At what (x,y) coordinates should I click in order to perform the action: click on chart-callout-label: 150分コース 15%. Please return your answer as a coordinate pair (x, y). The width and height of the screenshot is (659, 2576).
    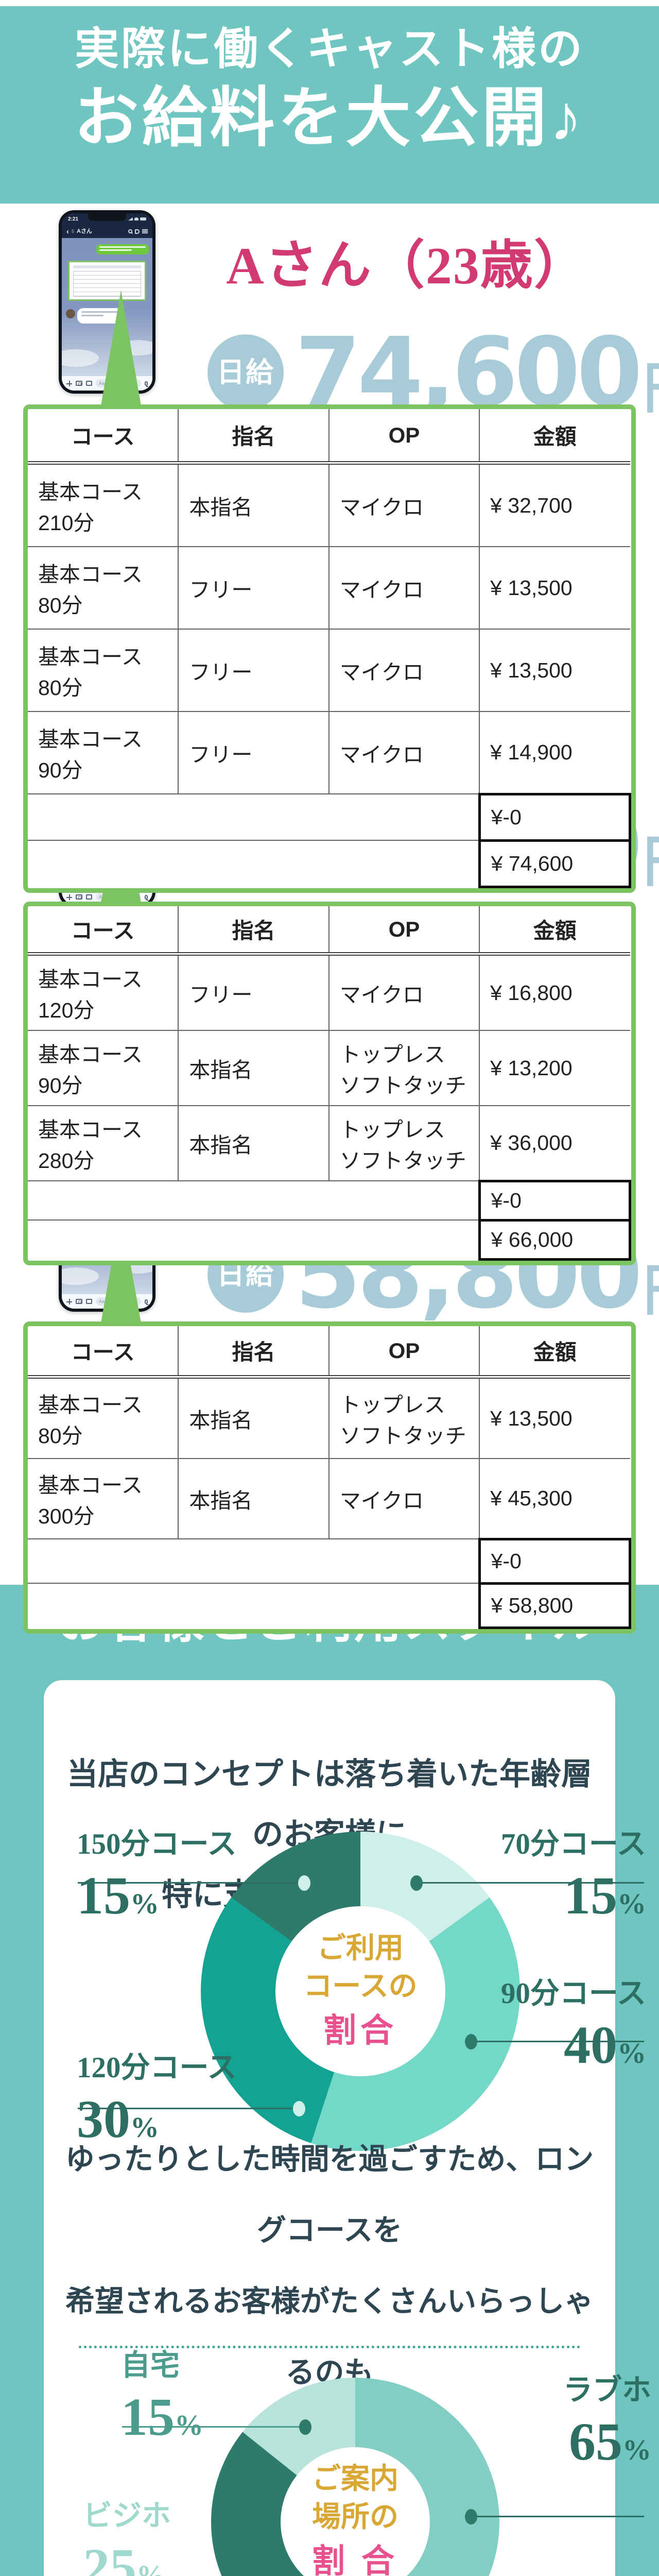
    Looking at the image, I should click on (157, 1877).